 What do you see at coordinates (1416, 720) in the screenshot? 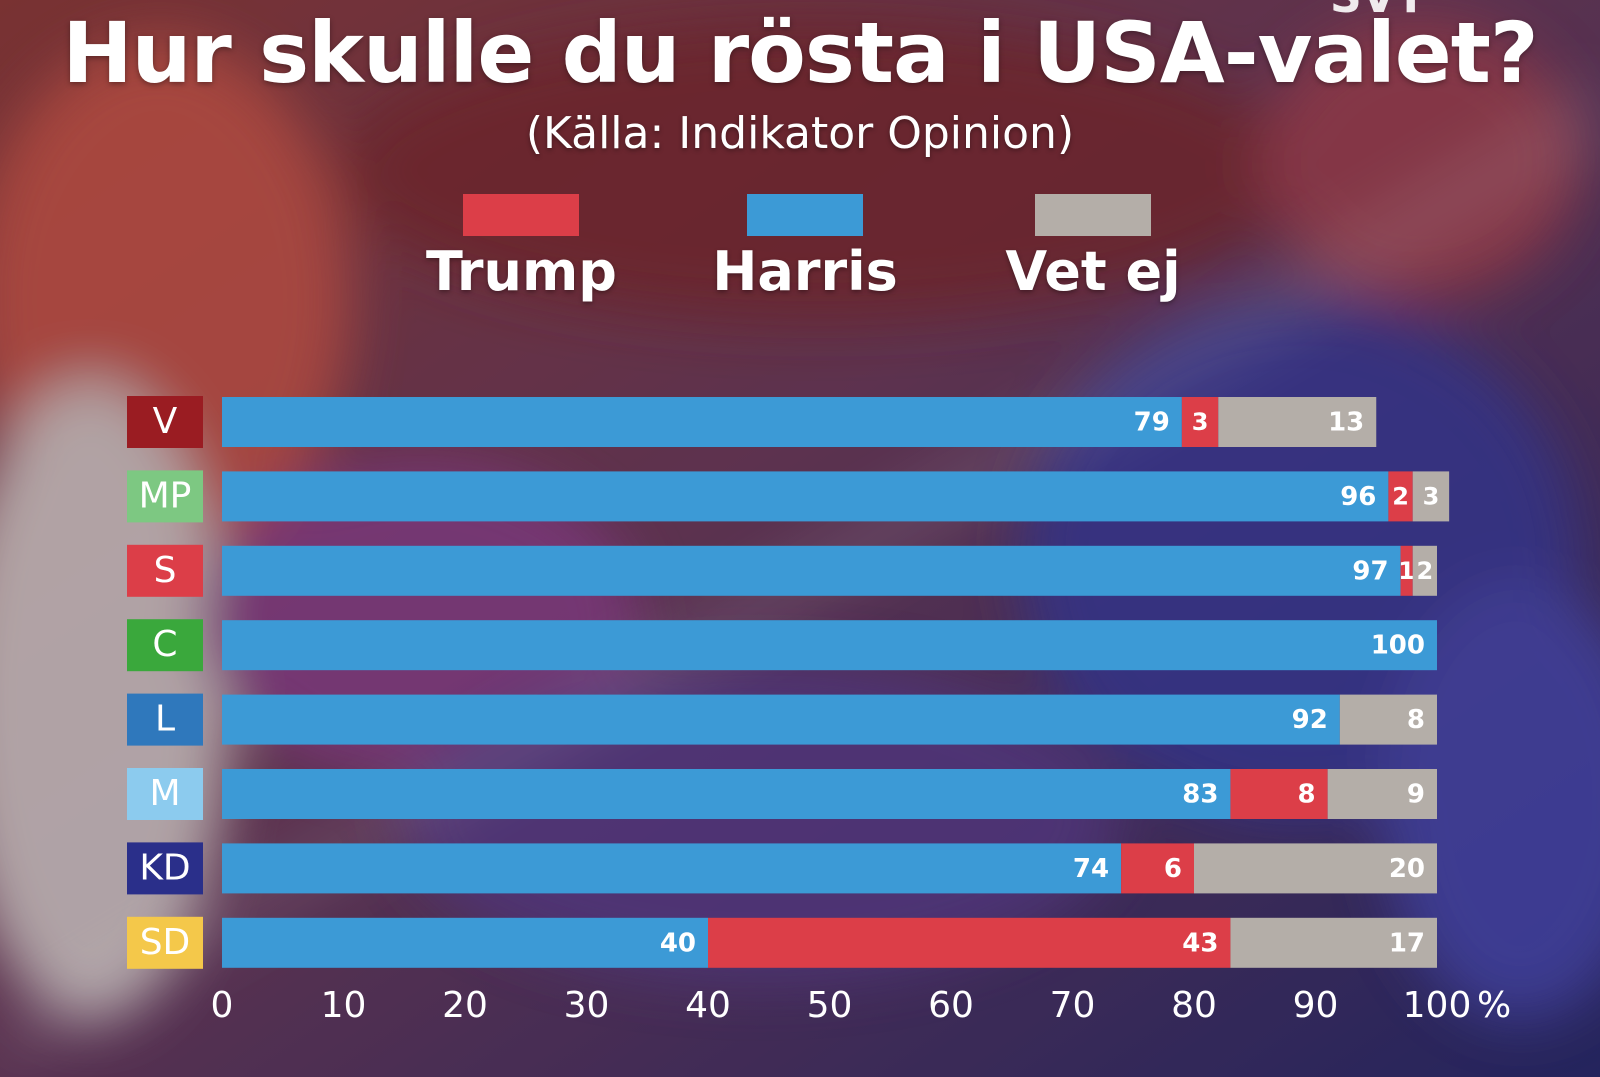
I see `data-label-vet-ej-l: 8` at bounding box center [1416, 720].